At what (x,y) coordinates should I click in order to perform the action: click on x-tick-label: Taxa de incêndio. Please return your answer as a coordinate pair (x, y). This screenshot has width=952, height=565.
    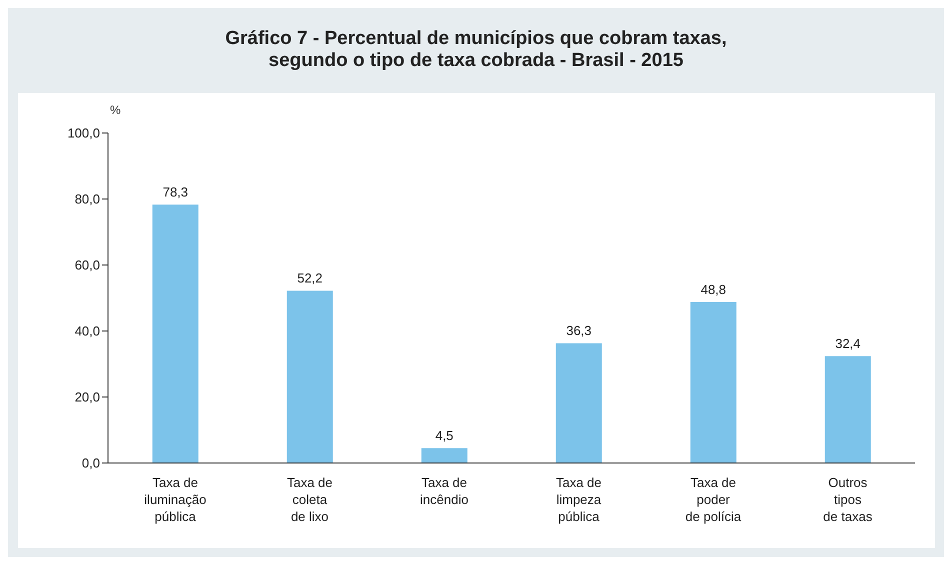
    Looking at the image, I should click on (444, 491).